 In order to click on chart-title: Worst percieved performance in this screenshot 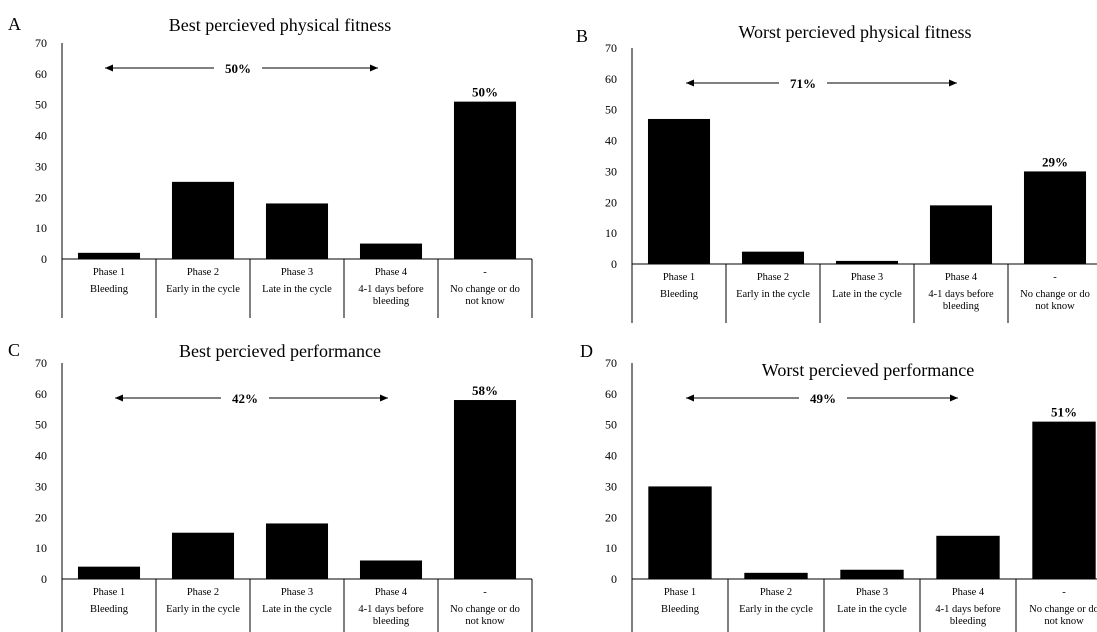, I will do `click(868, 370)`.